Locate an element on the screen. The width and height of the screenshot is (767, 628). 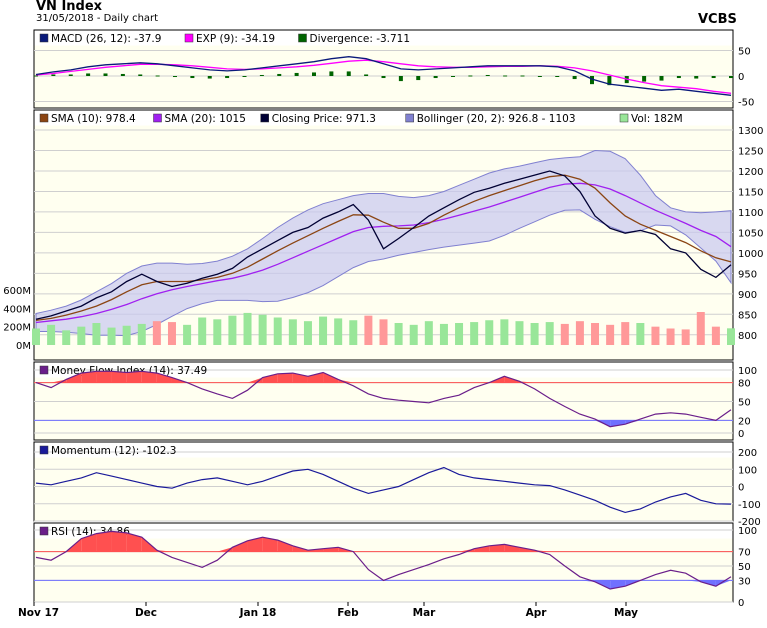
y-tick-label: 800 is located at coordinates (747, 336).